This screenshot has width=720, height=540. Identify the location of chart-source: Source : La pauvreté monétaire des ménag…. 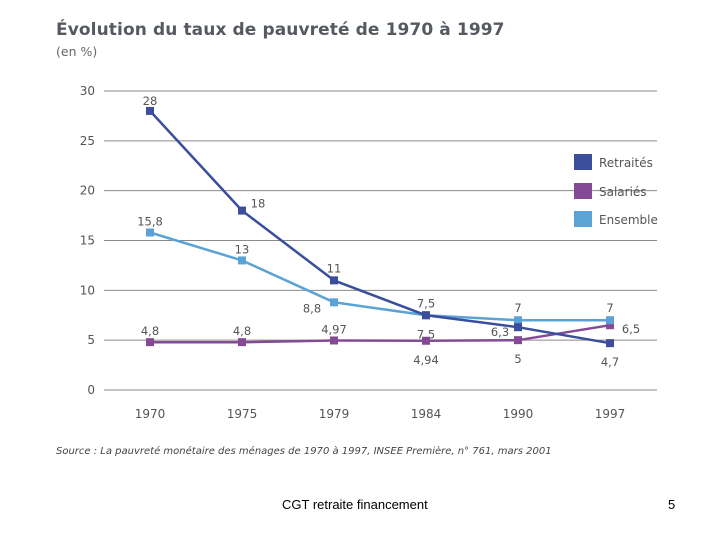
(304, 451).